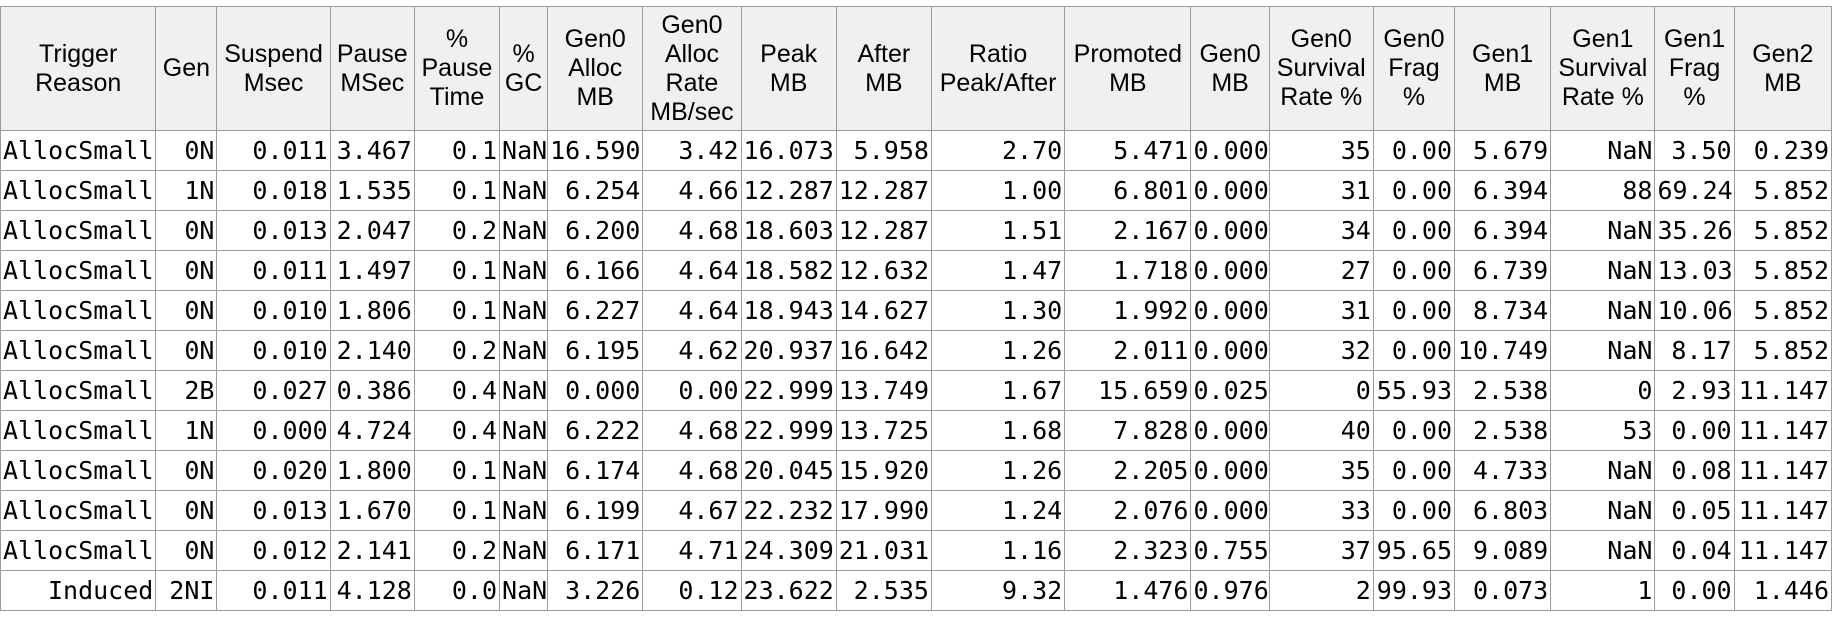 The height and width of the screenshot is (624, 1832). I want to click on column-header-label: Gen, so click(186, 68).